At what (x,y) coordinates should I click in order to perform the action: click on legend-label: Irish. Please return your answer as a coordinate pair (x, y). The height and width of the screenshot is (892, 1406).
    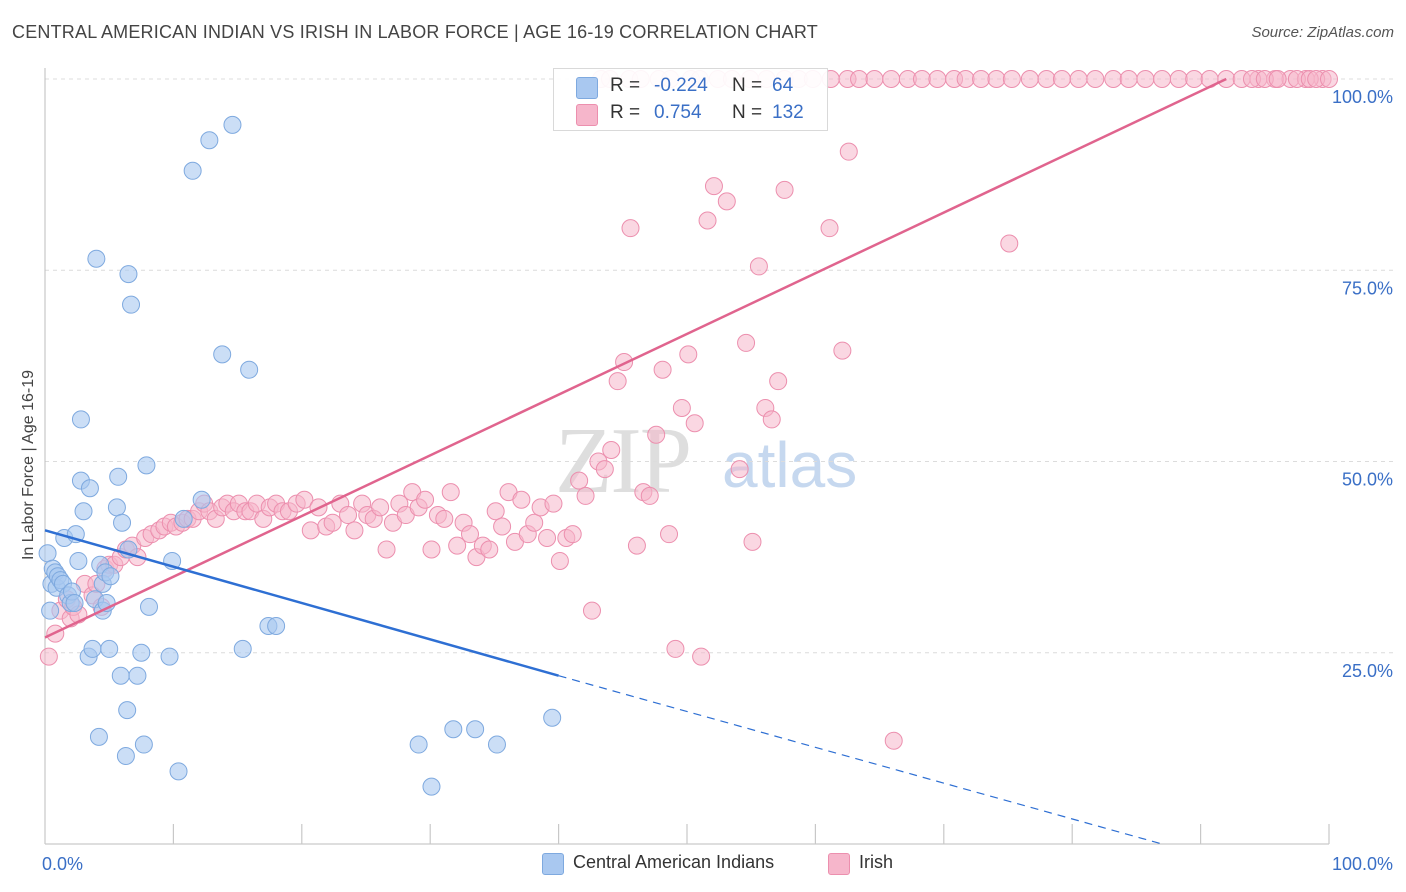
    Looking at the image, I should click on (876, 862).